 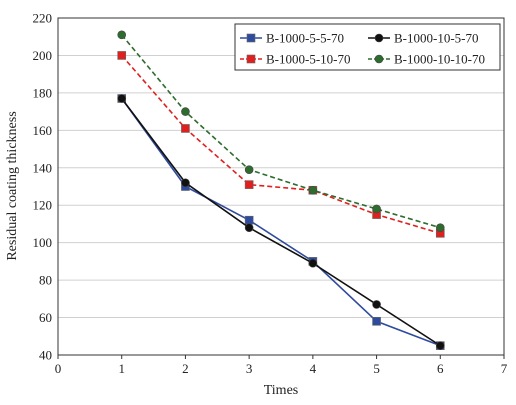 What do you see at coordinates (43, 167) in the screenshot?
I see `y-tick-label: 140` at bounding box center [43, 167].